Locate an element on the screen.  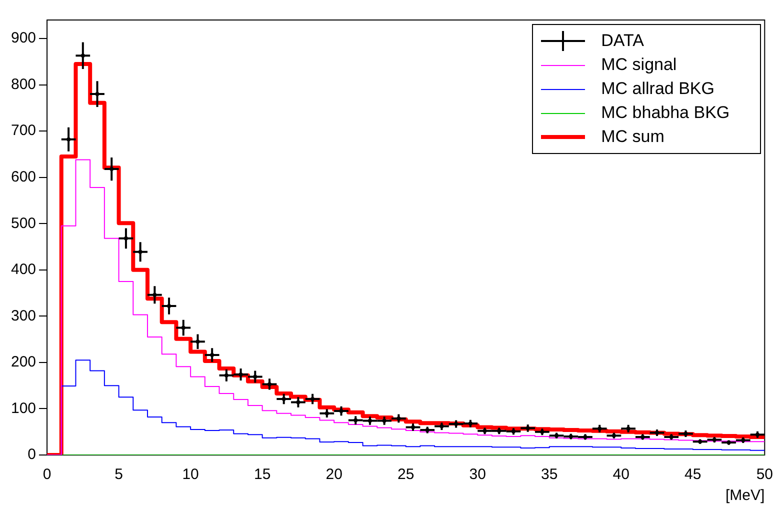
x-tick-label: 5 is located at coordinates (118, 475).